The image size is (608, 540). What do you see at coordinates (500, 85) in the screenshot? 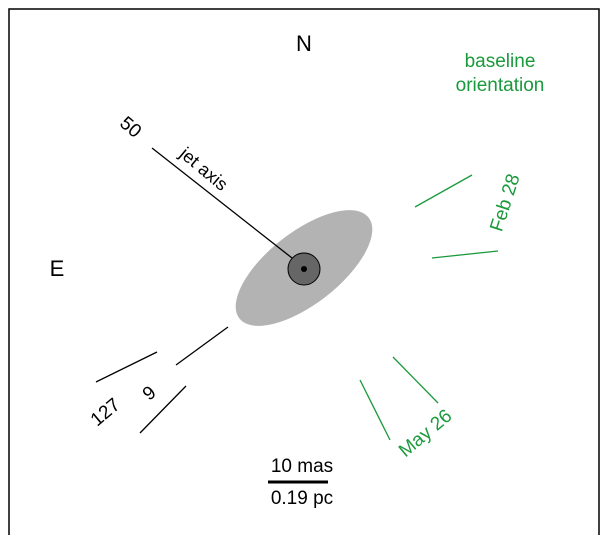
I see `legend-text: orientation` at bounding box center [500, 85].